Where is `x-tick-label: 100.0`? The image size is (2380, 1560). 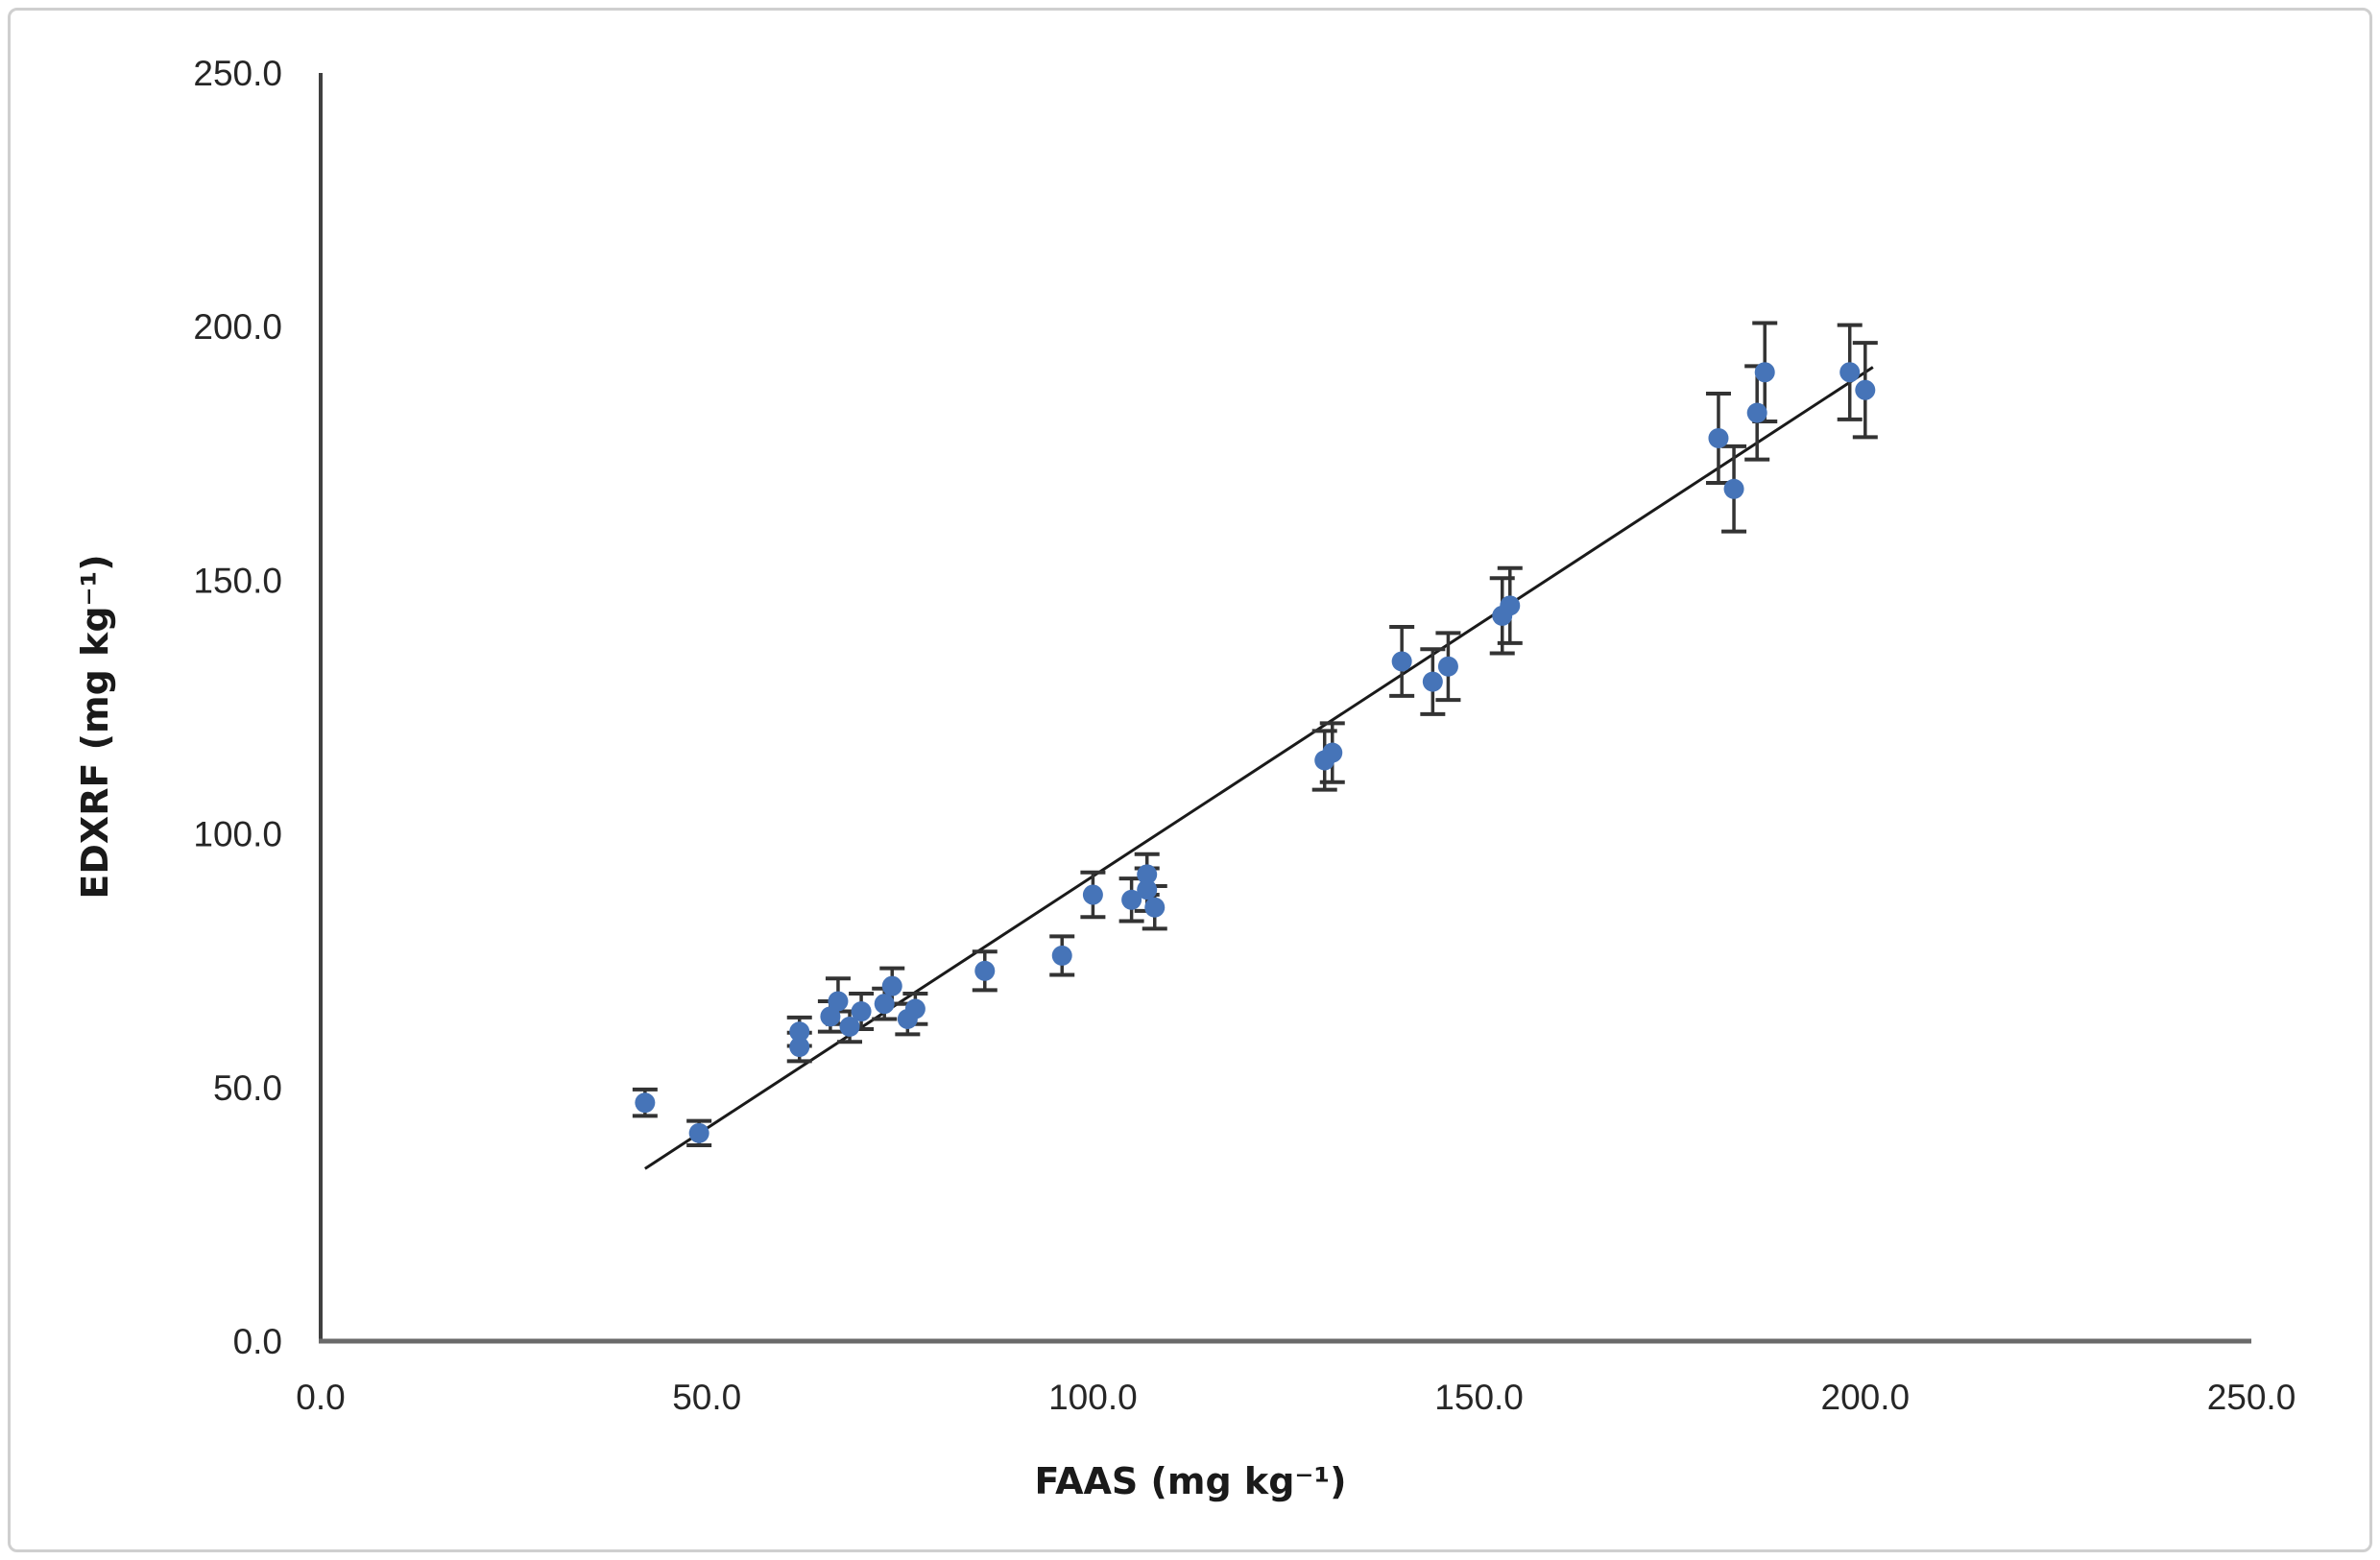 x-tick-label: 100.0 is located at coordinates (1093, 1397).